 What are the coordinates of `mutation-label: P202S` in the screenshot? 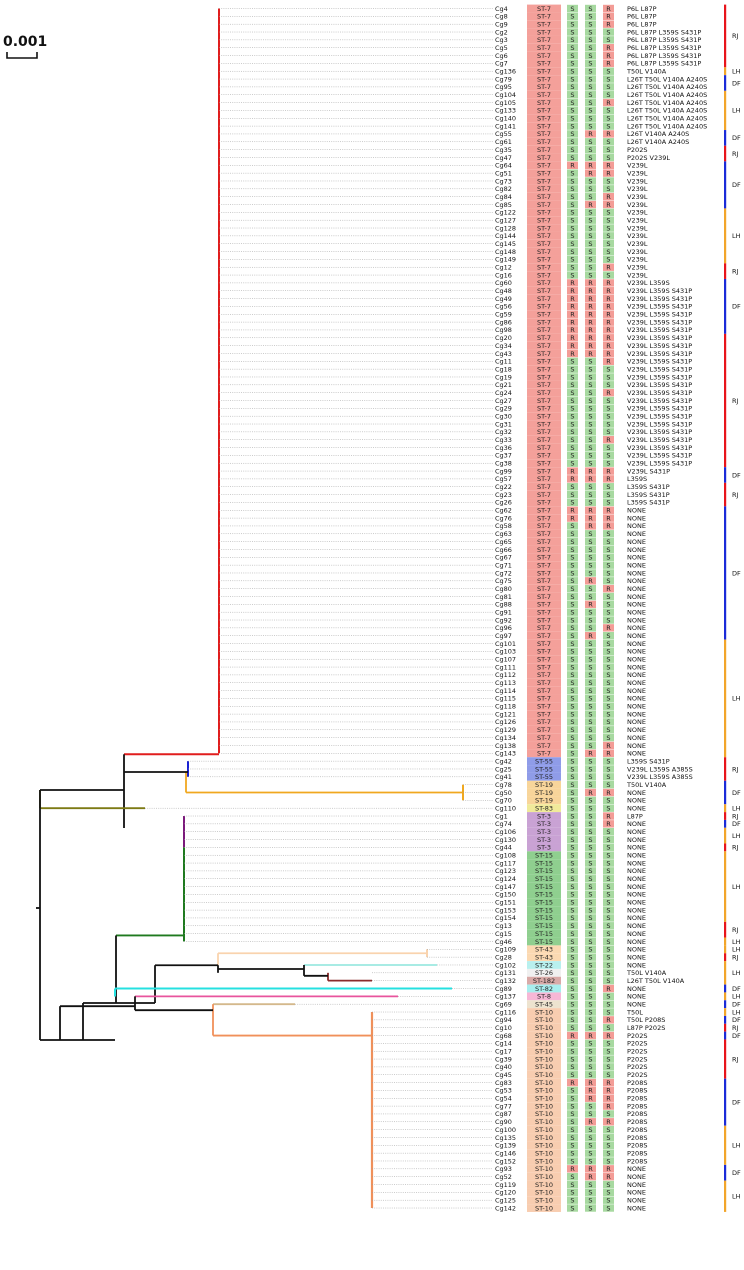 It's located at (637, 1059).